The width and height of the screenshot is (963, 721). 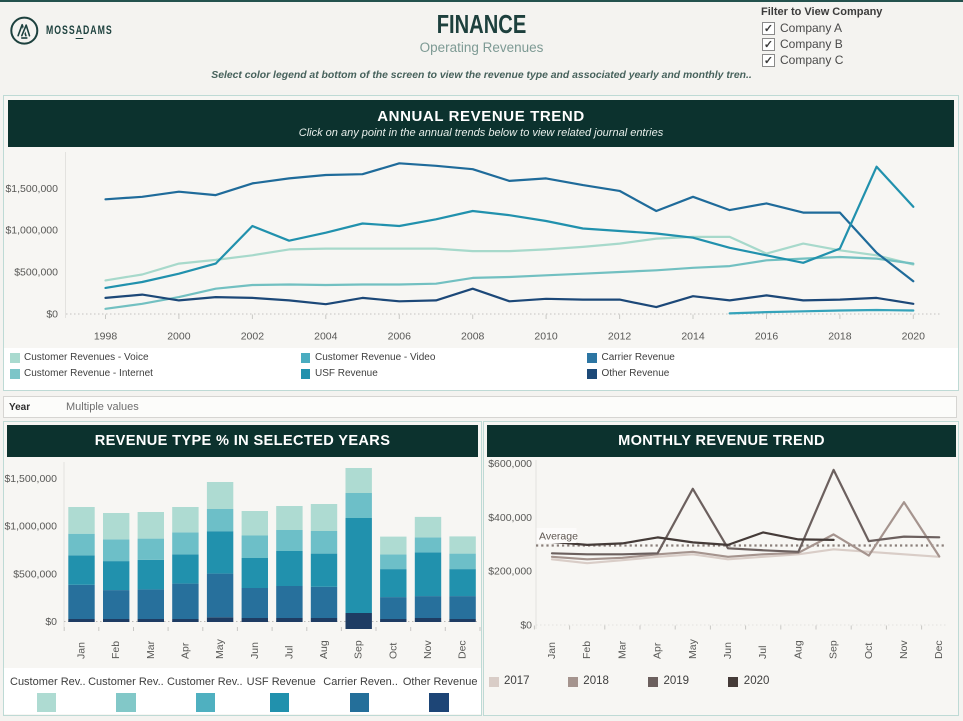 I want to click on svg-text: Average, so click(x=558, y=537).